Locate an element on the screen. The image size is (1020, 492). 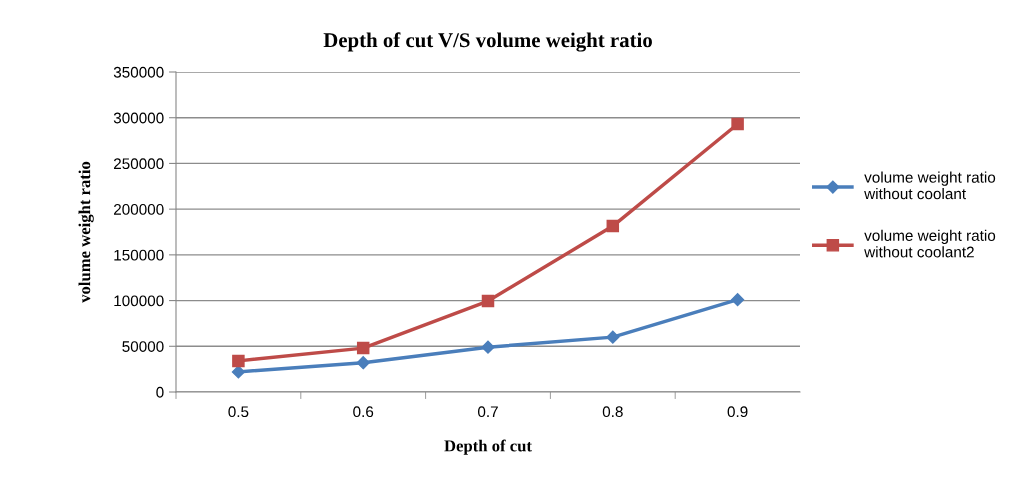
y-tick-label: 200000 is located at coordinates (138, 209).